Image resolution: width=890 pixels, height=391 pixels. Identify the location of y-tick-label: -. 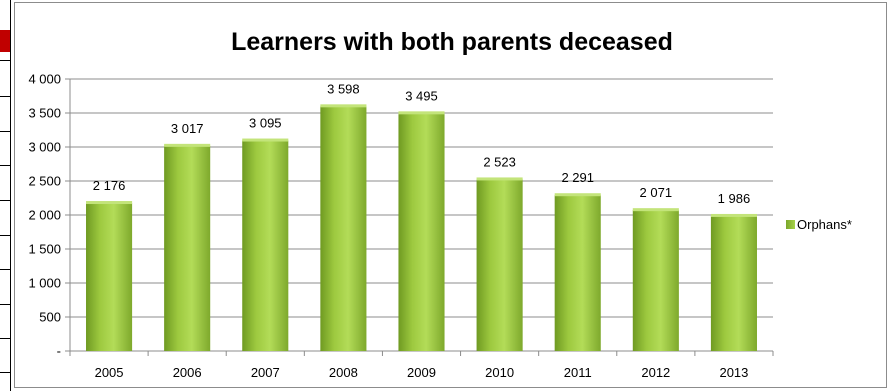
(59, 351).